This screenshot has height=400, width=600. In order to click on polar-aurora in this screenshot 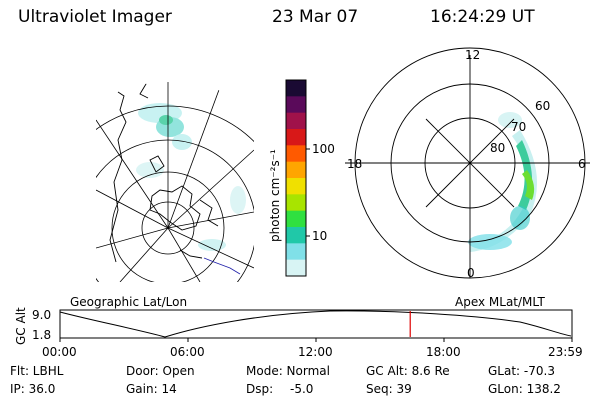, I will do `click(503, 182)`.